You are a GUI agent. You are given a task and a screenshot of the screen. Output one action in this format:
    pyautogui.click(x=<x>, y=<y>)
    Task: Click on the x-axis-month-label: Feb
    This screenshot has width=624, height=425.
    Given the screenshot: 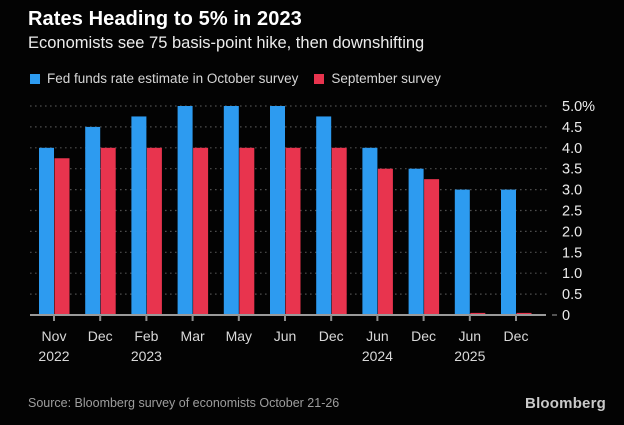 What is the action you would take?
    pyautogui.click(x=146, y=336)
    